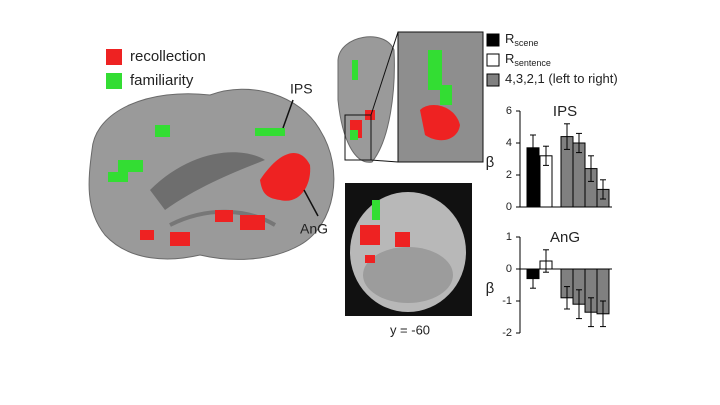 The image size is (720, 405). What do you see at coordinates (314, 229) in the screenshot?
I see `brain-label: AnG` at bounding box center [314, 229].